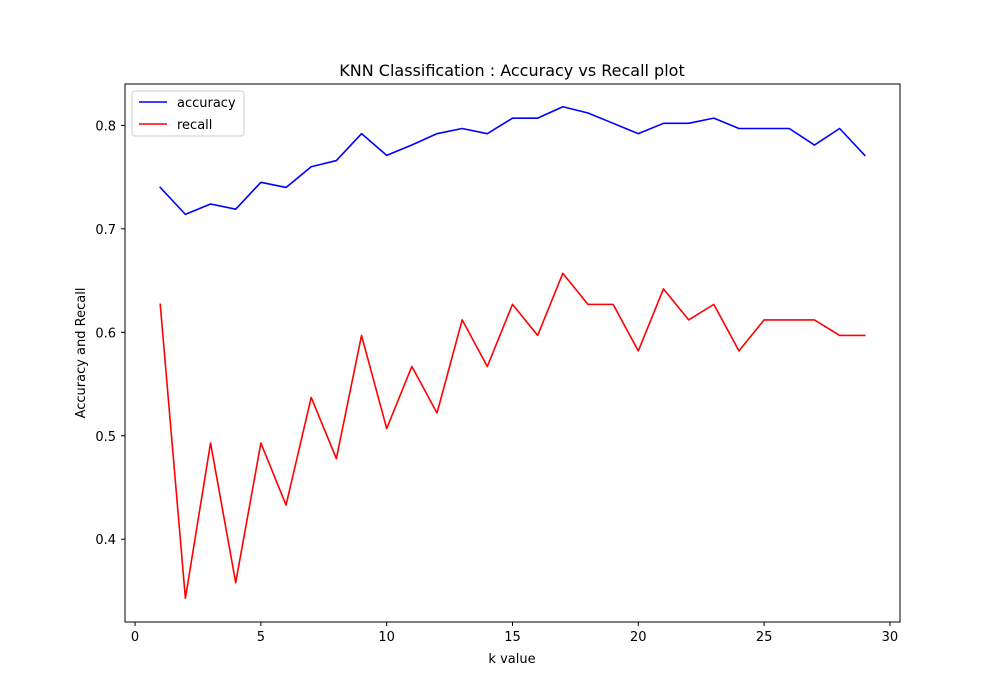  What do you see at coordinates (638, 637) in the screenshot?
I see `x-tick-label: 20` at bounding box center [638, 637].